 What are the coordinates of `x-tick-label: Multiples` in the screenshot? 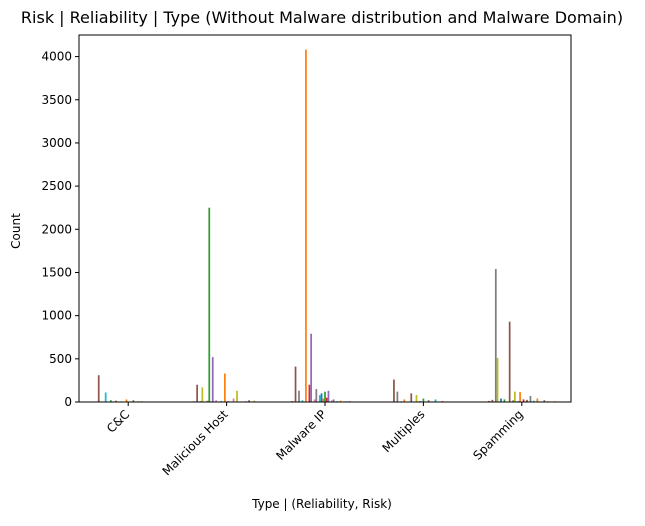 It's located at (403, 431).